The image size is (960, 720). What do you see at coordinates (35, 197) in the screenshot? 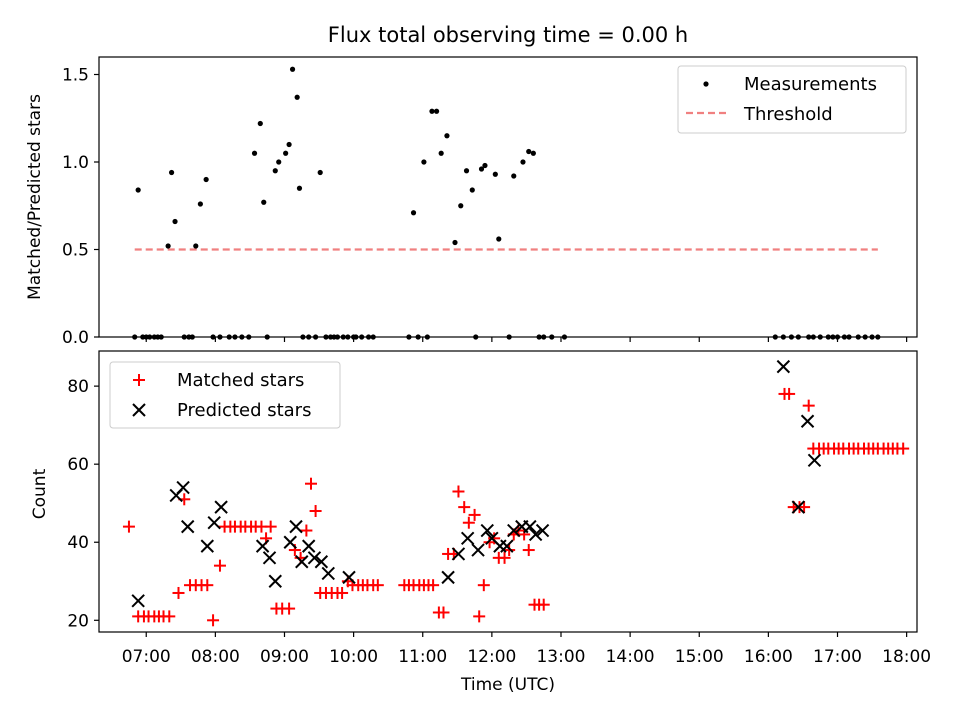
I see `top-y-axis-label: Matched/Predicted stars` at bounding box center [35, 197].